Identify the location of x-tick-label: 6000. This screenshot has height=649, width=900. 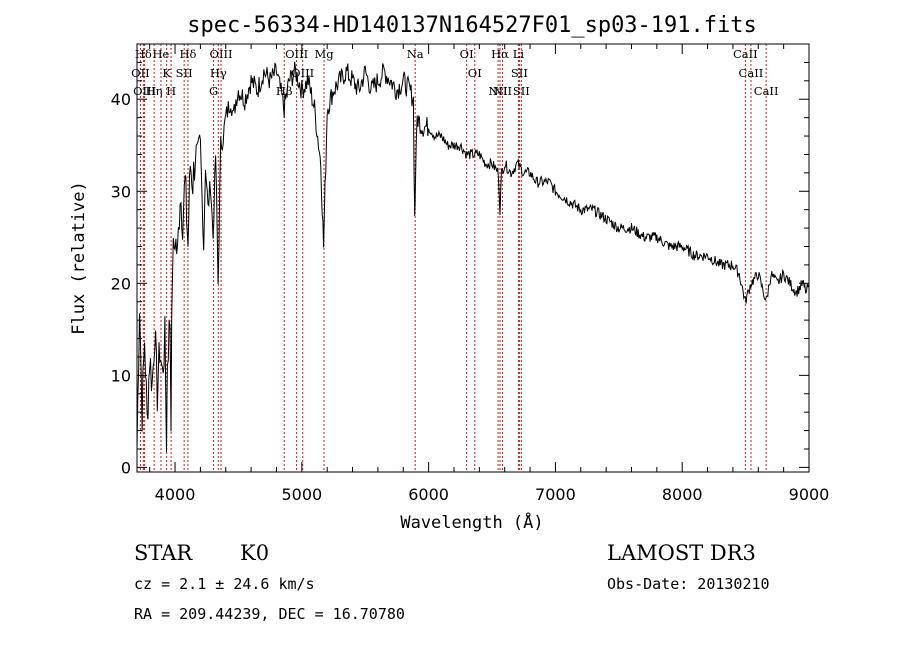
(428, 494).